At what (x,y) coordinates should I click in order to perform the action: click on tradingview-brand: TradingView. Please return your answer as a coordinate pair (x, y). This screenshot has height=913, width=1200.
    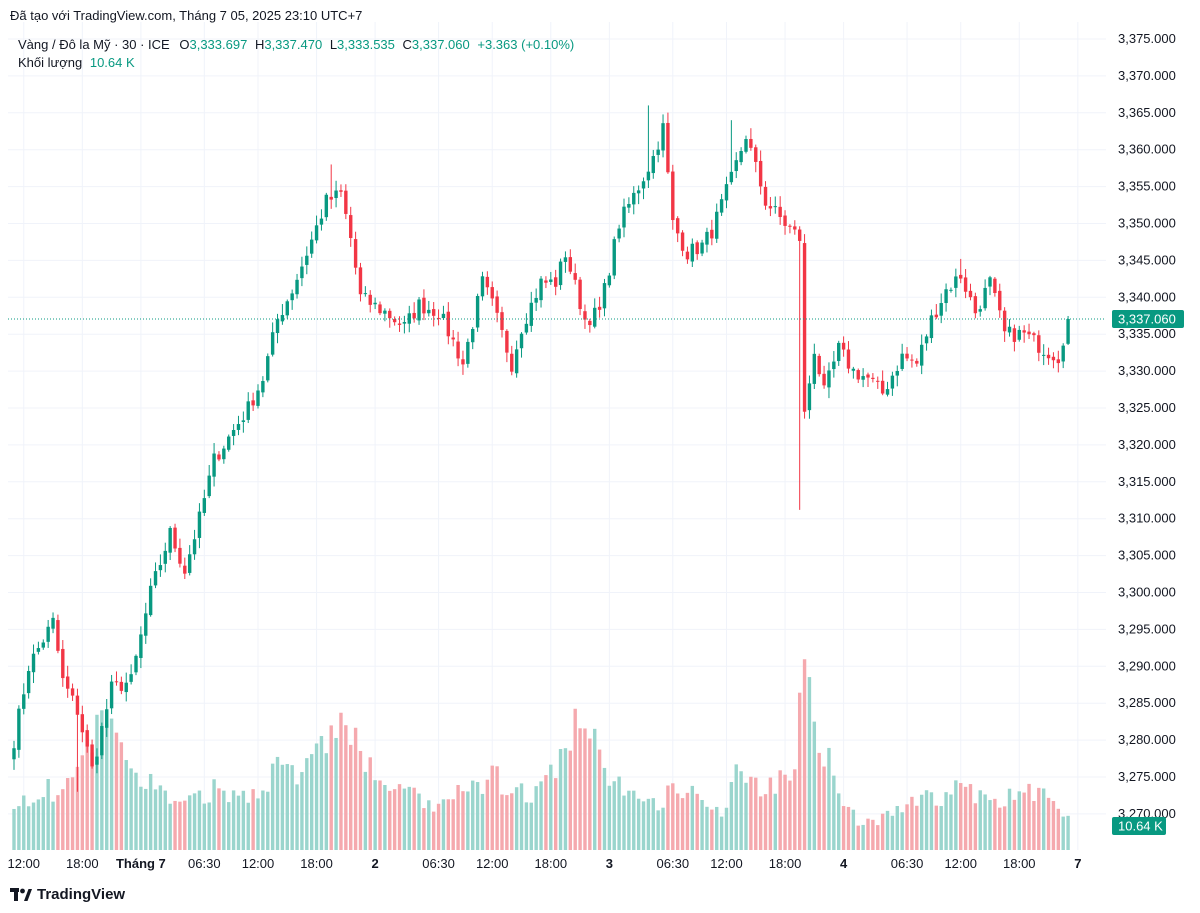
    Looking at the image, I should click on (67, 894).